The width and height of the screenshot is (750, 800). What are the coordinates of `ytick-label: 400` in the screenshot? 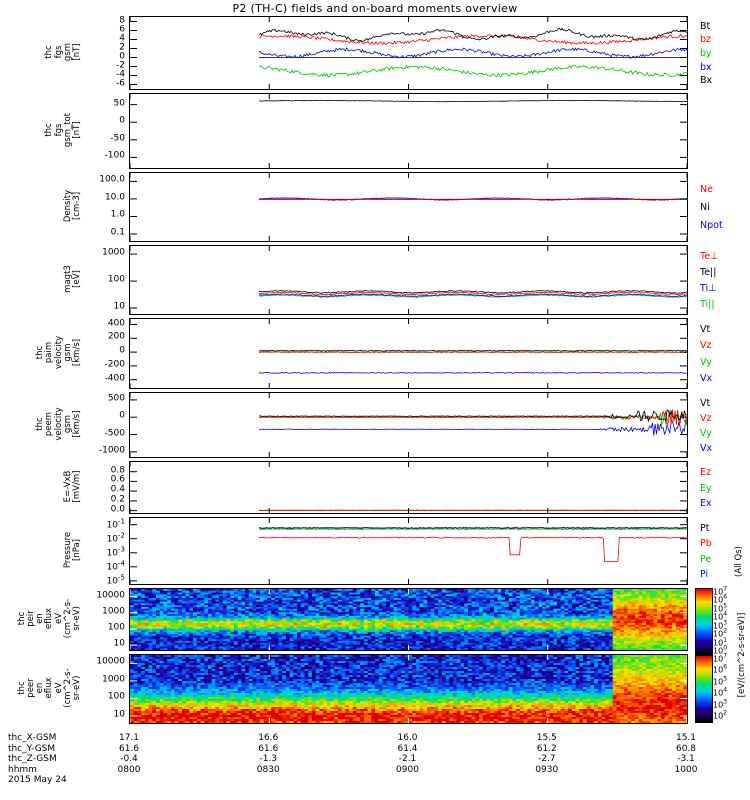 It's located at (116, 323).